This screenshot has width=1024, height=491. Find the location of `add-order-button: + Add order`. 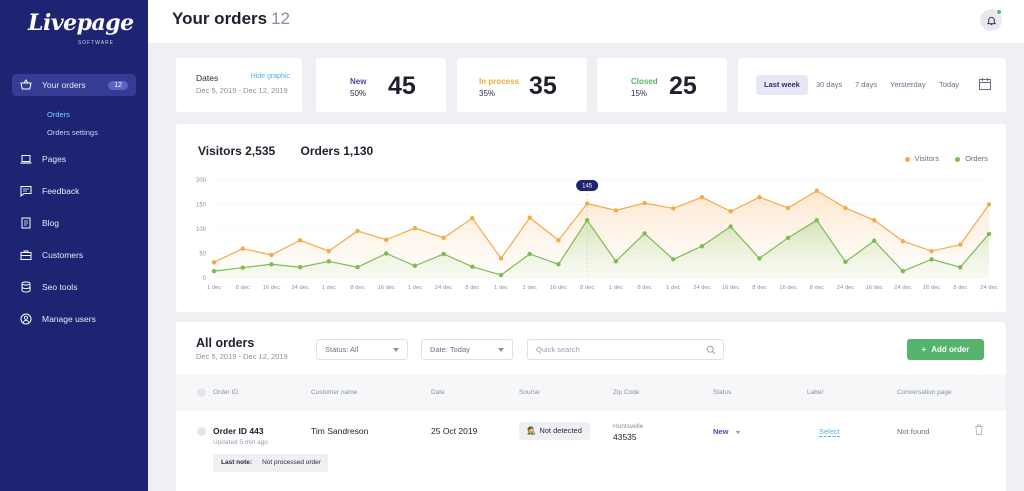

add-order-button: + Add order is located at coordinates (945, 349).